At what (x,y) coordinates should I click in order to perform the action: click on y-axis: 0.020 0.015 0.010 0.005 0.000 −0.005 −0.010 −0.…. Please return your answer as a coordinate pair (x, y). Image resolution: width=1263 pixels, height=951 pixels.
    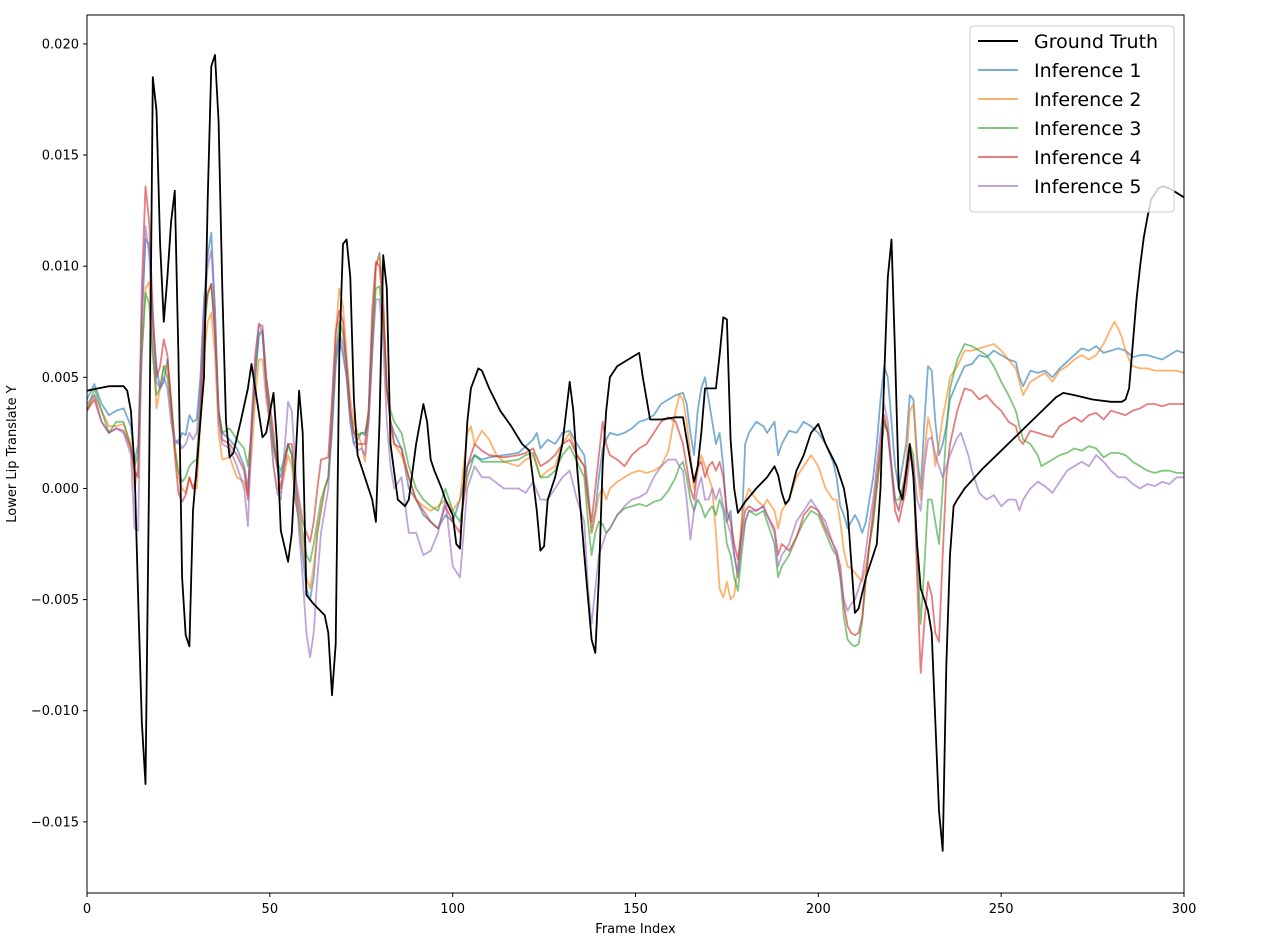
    Looking at the image, I should click on (59, 433).